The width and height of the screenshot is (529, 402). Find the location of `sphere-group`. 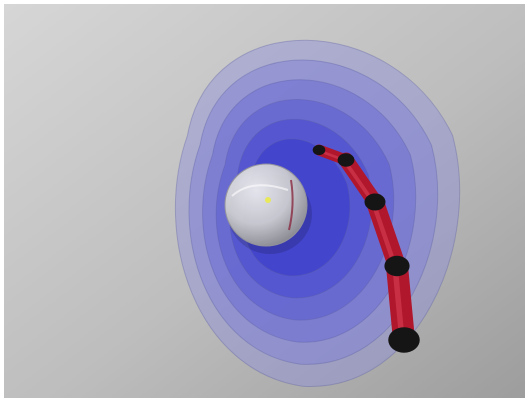

sphere-group is located at coordinates (268, 208).